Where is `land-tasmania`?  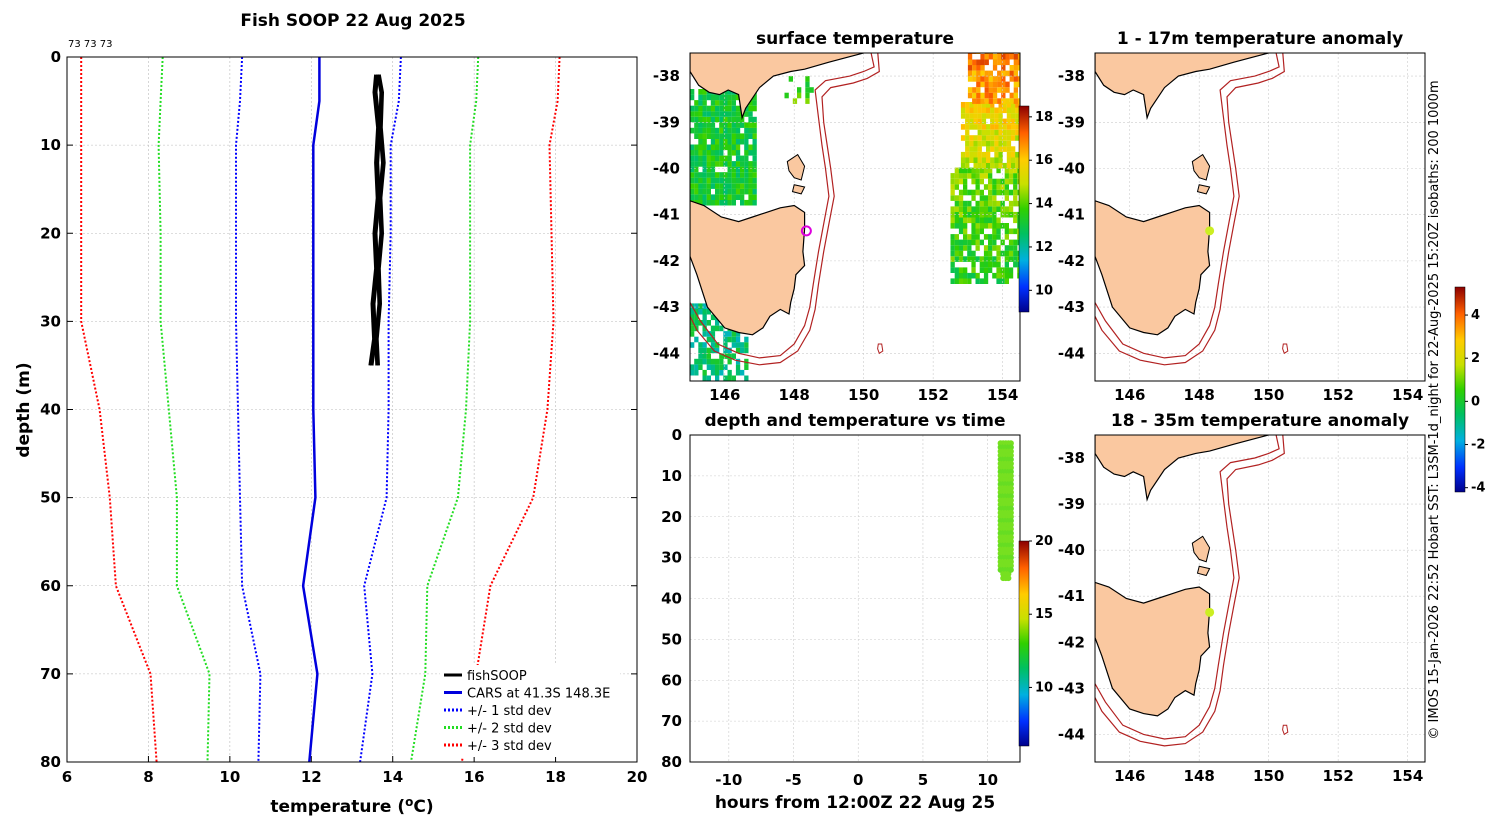
land-tasmania is located at coordinates (1153, 268).